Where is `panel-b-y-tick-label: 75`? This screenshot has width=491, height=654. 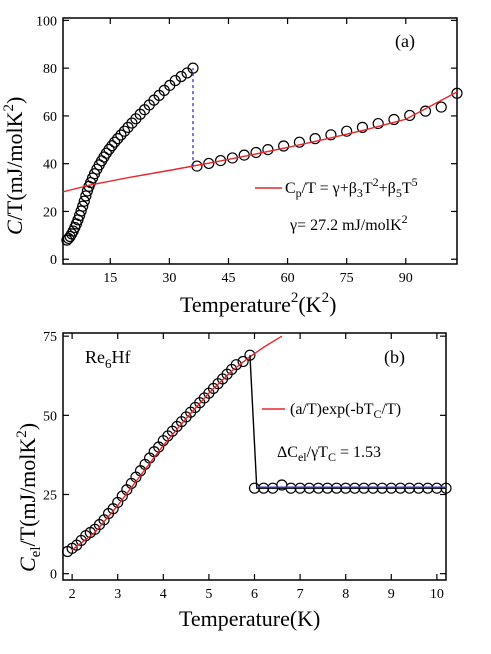 panel-b-y-tick-label: 75 is located at coordinates (50, 337).